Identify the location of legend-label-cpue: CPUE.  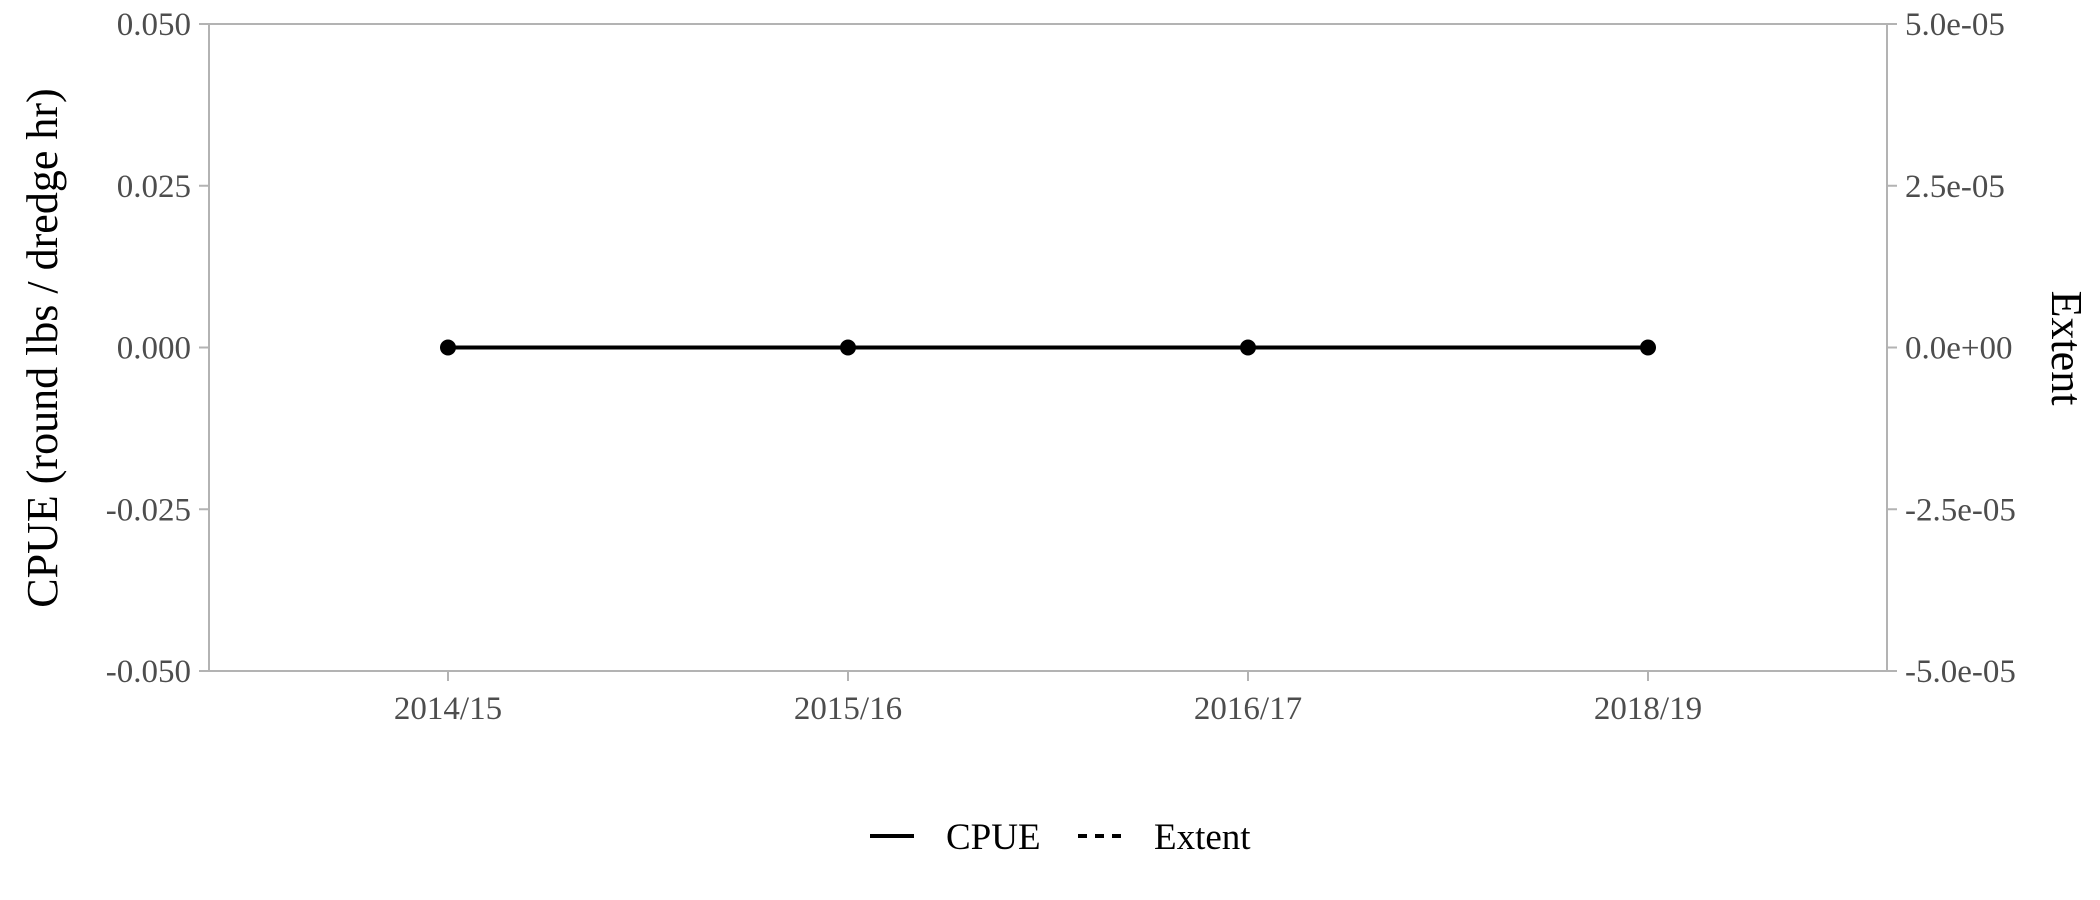
(993, 837).